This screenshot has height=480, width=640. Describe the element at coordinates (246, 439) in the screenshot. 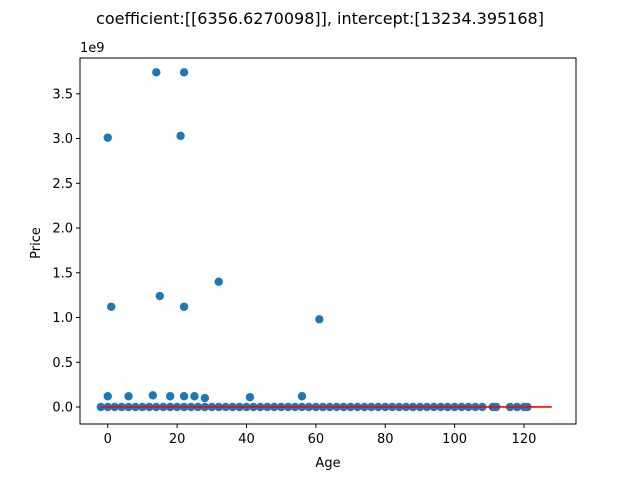

I see `x-tick-label: 40` at that location.